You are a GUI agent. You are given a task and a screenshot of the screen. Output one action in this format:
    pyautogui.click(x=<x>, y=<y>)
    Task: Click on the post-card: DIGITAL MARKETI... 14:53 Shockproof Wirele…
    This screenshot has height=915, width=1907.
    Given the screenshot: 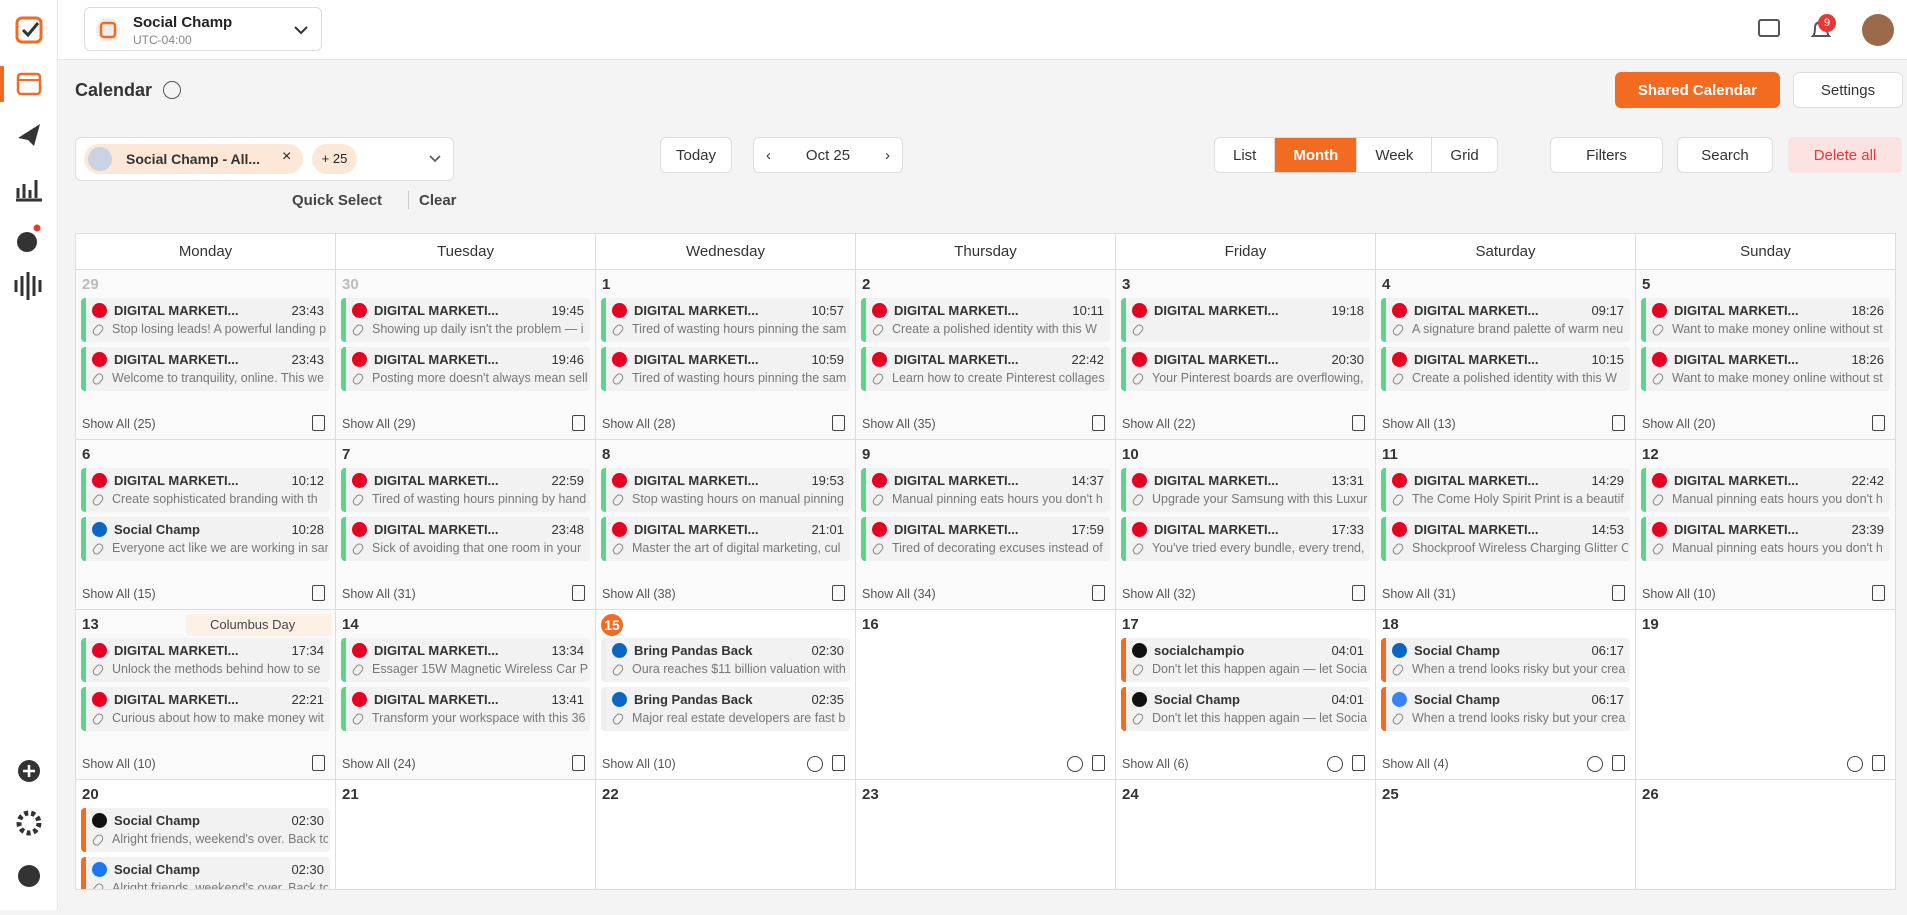 What is the action you would take?
    pyautogui.click(x=1505, y=539)
    